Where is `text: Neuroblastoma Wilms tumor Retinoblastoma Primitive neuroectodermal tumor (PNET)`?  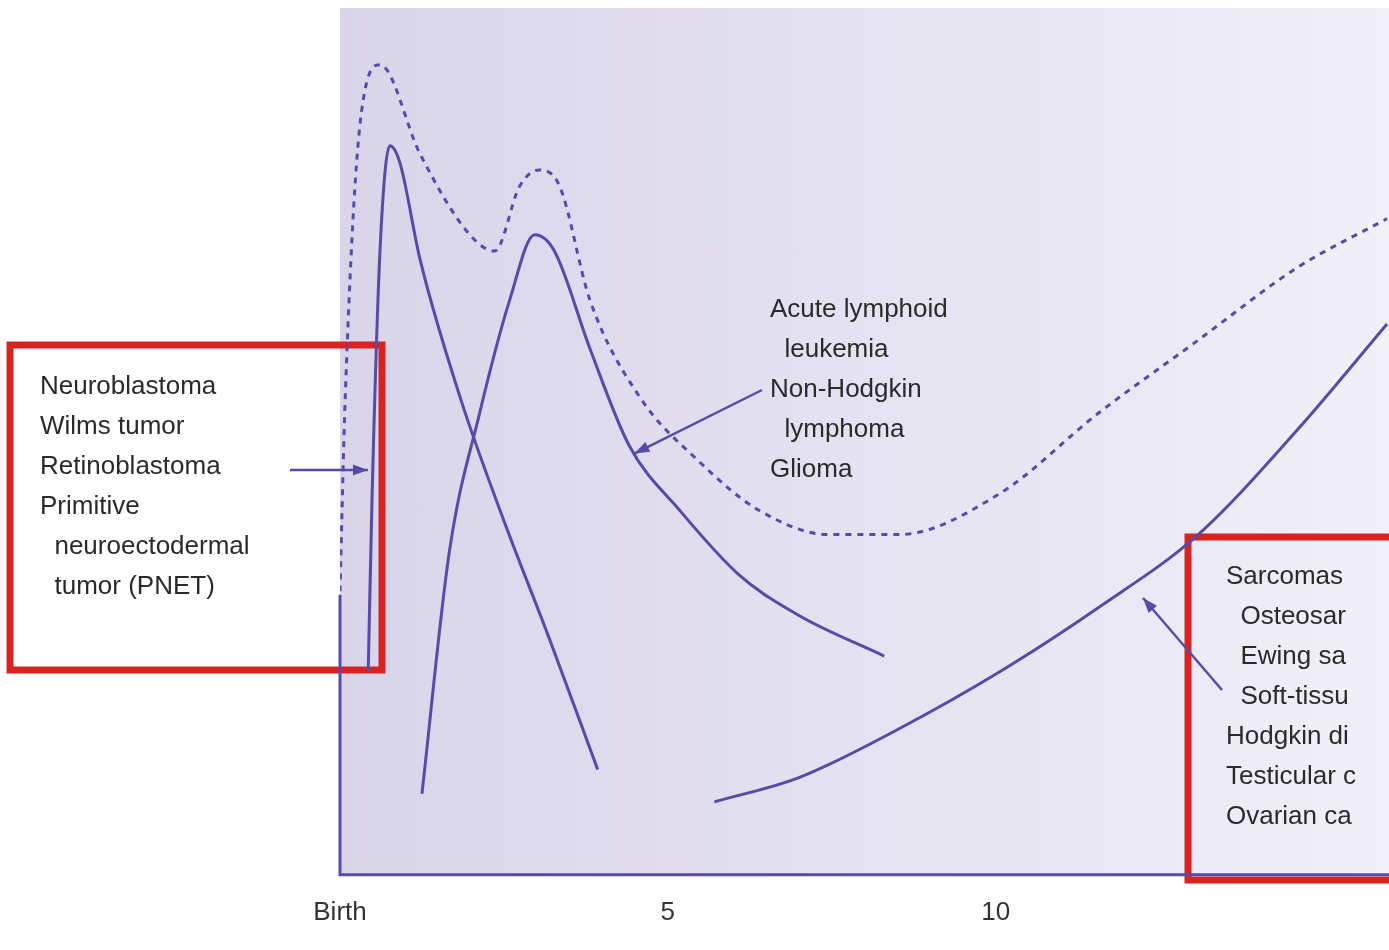 text: Neuroblastoma Wilms tumor Retinoblastoma Primitive neuroectodermal tumor (PNET) is located at coordinates (145, 485).